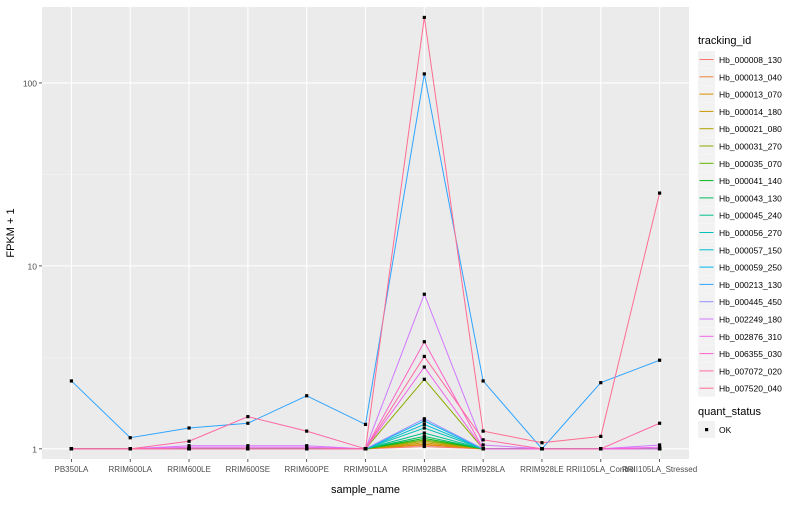 Image resolution: width=800 pixels, height=505 pixels. What do you see at coordinates (30, 83) in the screenshot?
I see `y-tick-label-2: 100` at bounding box center [30, 83].